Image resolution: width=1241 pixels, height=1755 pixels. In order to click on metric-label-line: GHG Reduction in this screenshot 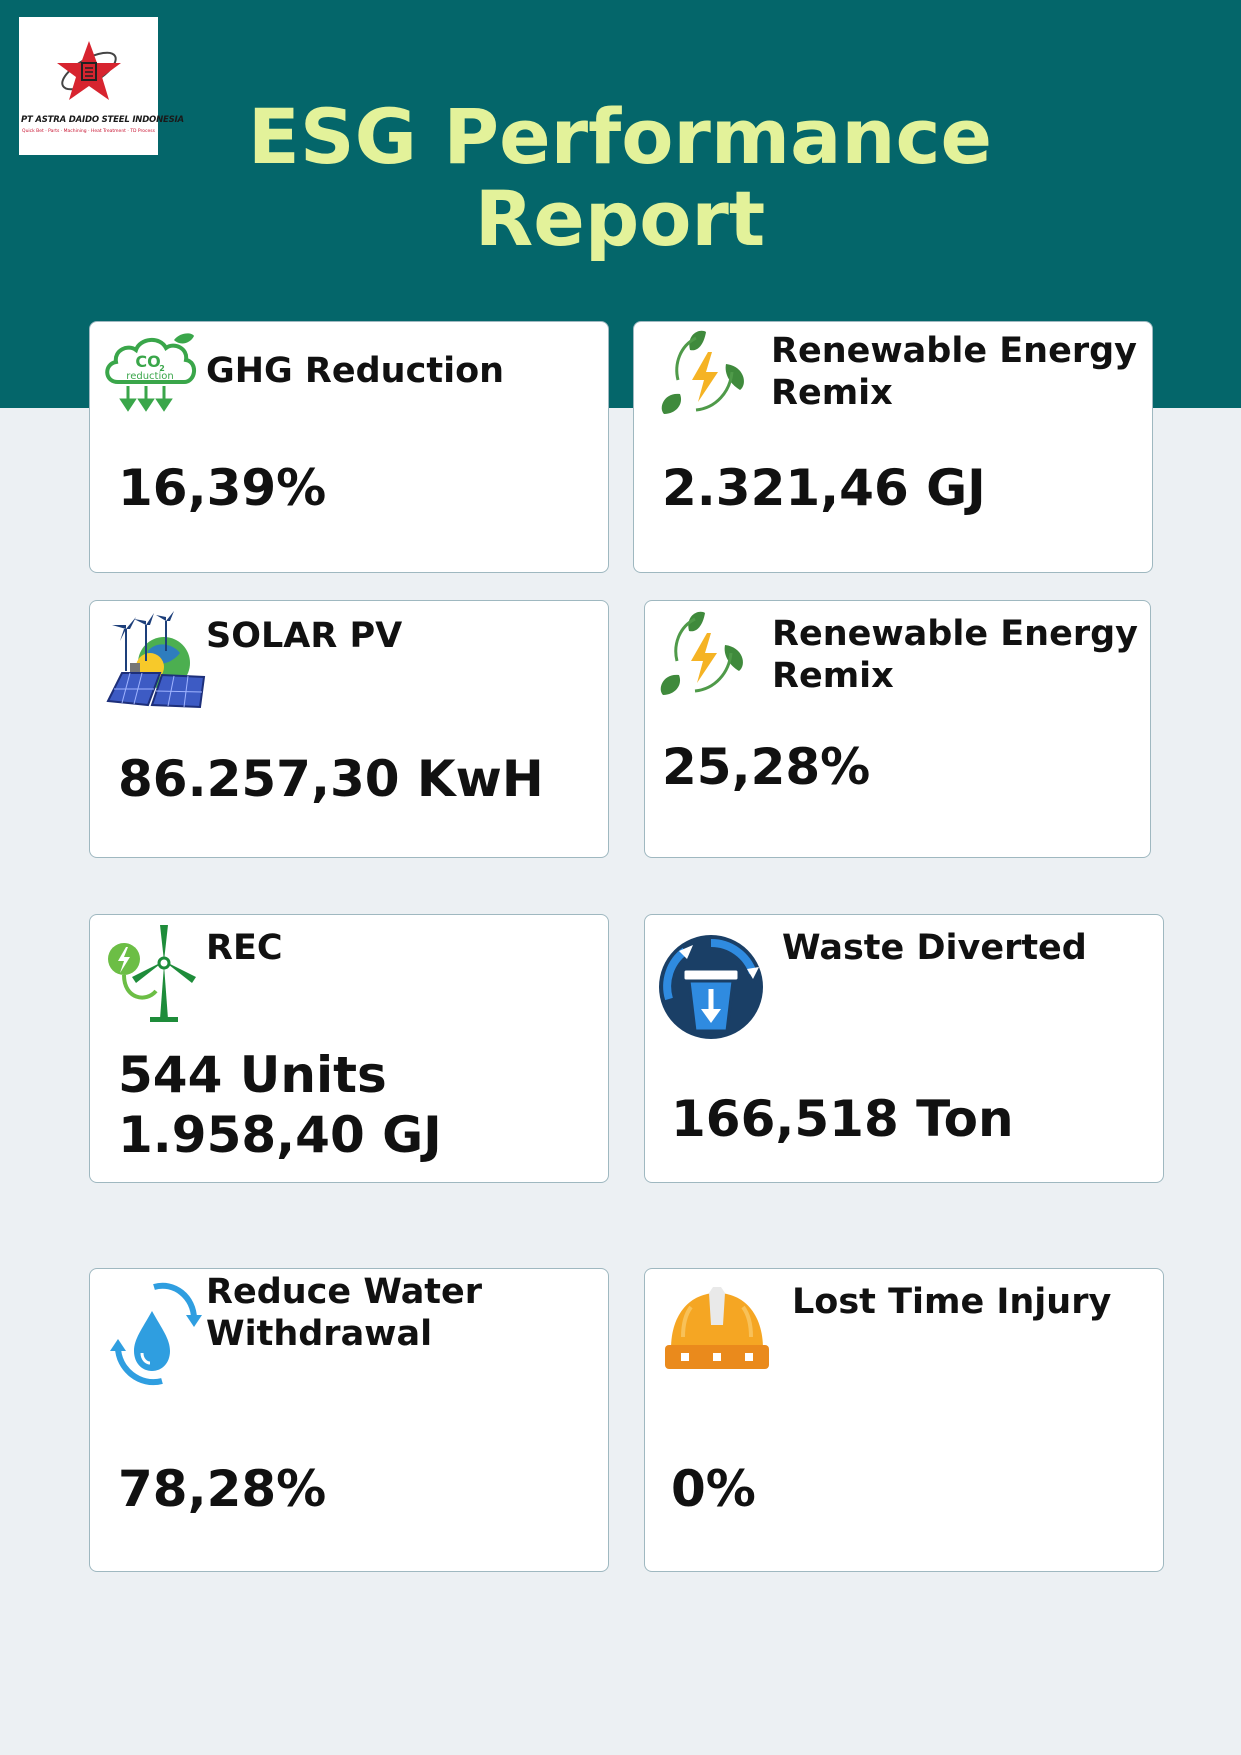, I will do `click(355, 371)`.